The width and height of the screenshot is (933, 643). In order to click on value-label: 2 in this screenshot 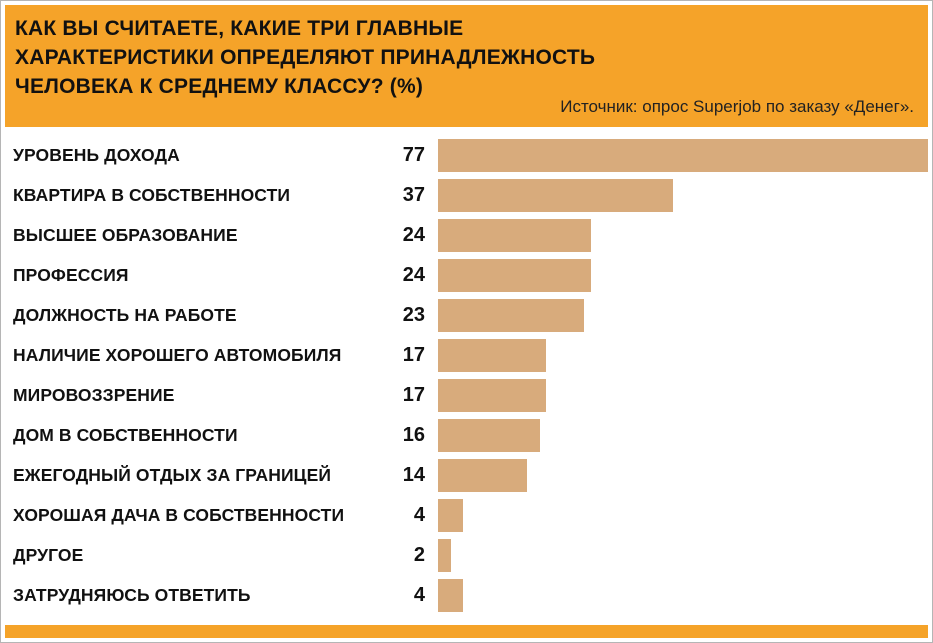, I will do `click(419, 555)`.